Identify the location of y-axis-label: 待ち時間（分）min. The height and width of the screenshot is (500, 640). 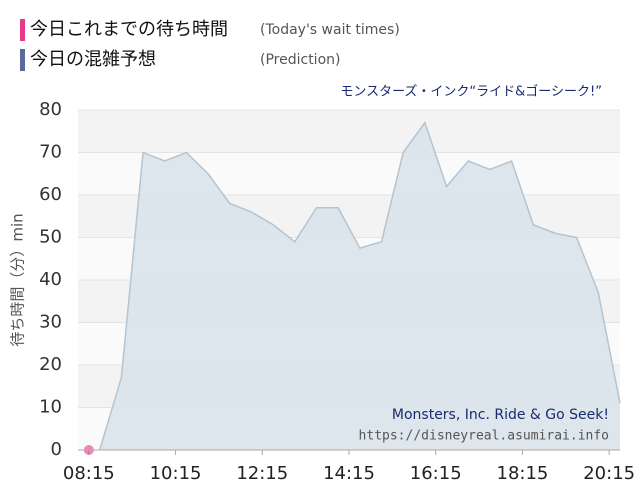
(18, 279).